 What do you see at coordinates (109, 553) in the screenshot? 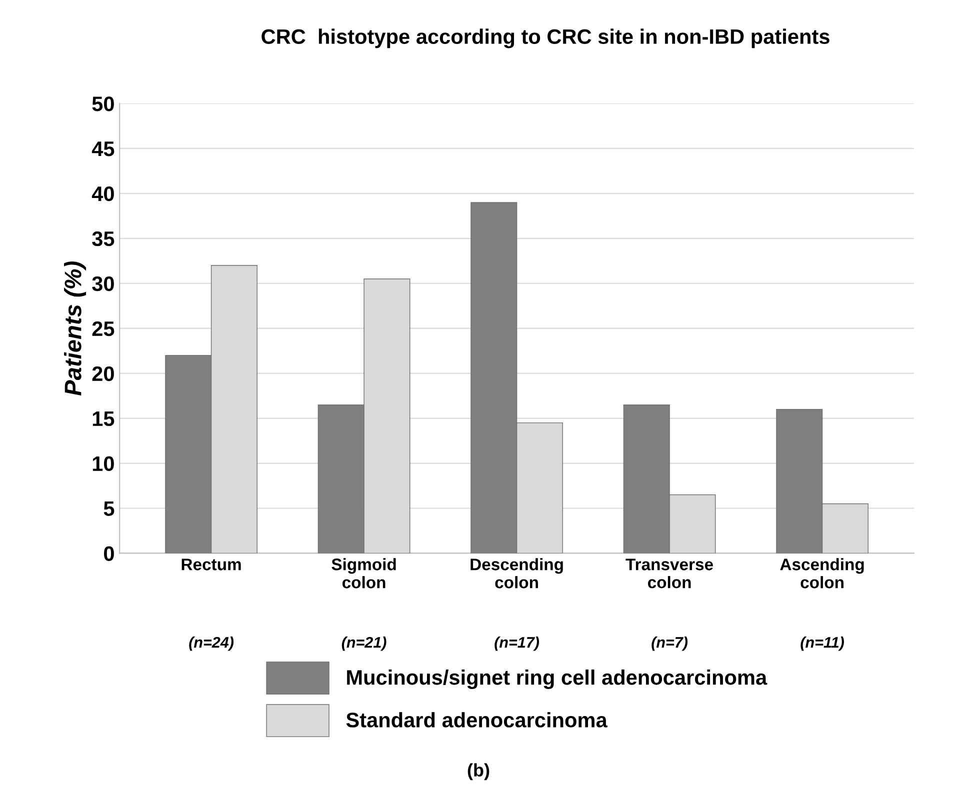
I see `y-tick-label: 0` at bounding box center [109, 553].